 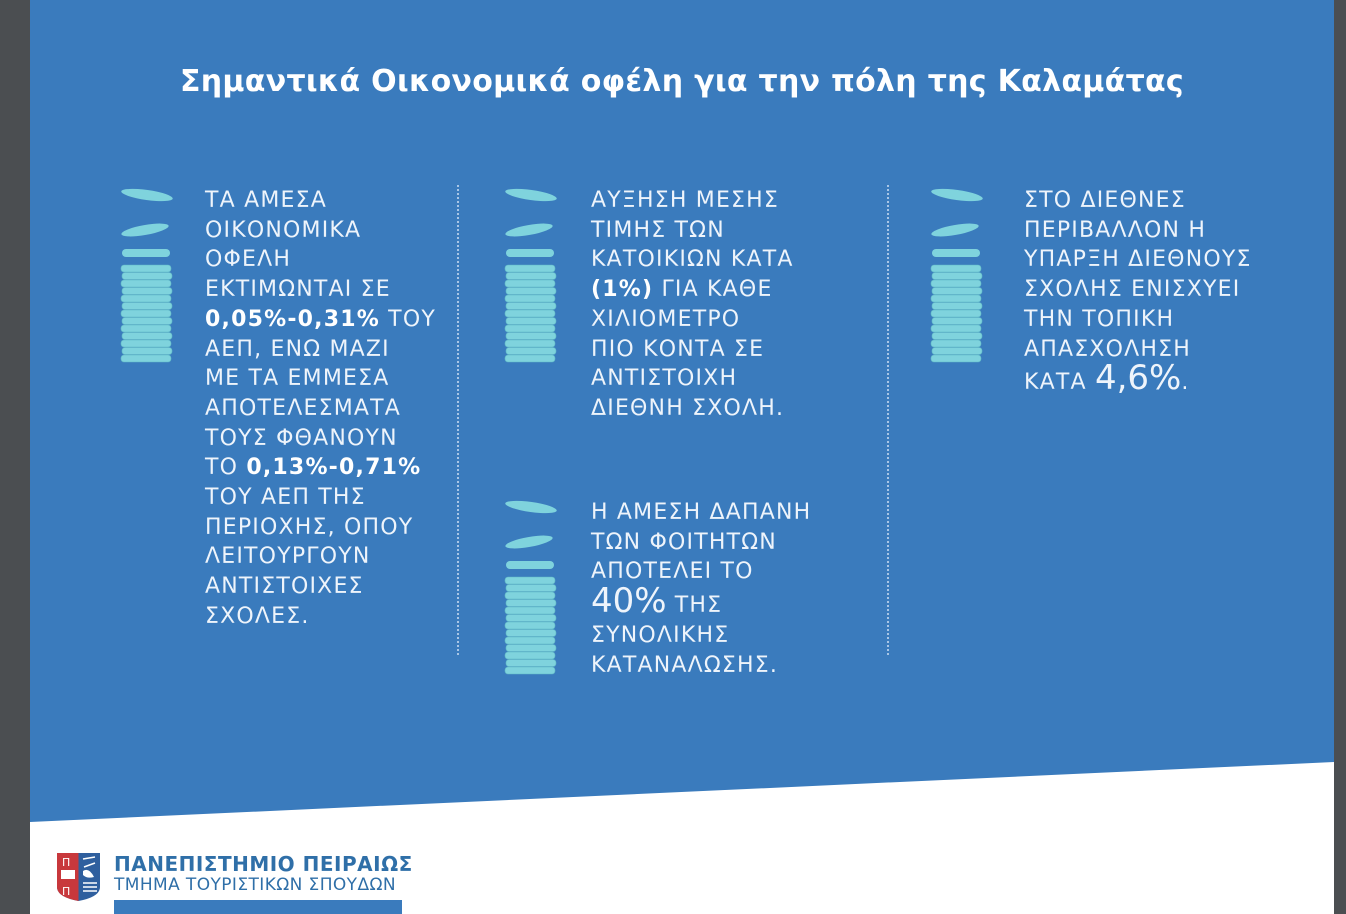 I want to click on text-line: ΣΥΝΟΛΙΚΗΣ, so click(x=701, y=636).